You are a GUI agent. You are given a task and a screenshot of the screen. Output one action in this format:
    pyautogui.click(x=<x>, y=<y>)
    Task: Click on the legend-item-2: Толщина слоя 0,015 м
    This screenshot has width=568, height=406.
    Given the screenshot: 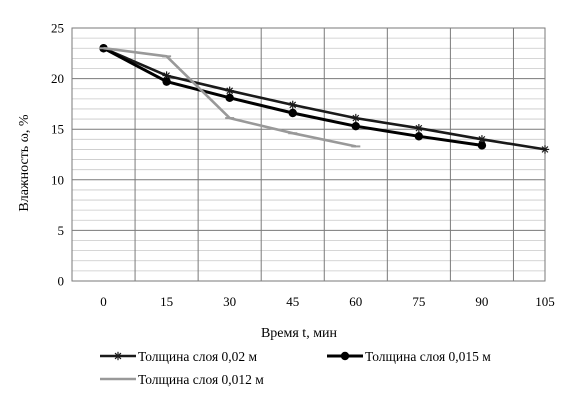 What is the action you would take?
    pyautogui.click(x=409, y=356)
    